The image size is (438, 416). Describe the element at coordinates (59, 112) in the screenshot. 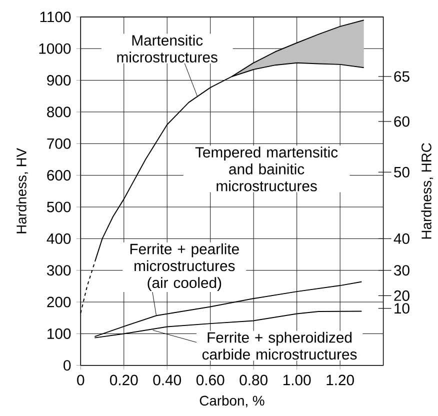

I see `y-tick-label: 800` at that location.